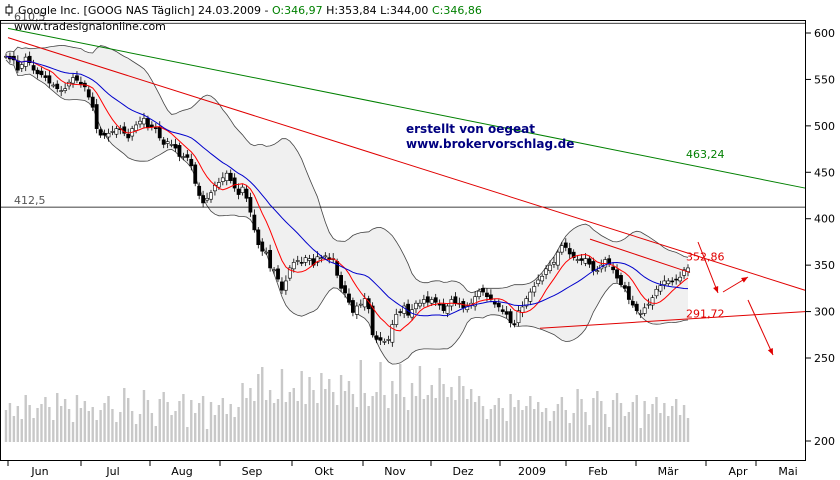 Image resolution: width=840 pixels, height=480 pixels. I want to click on x-tick-label: Apr, so click(738, 471).